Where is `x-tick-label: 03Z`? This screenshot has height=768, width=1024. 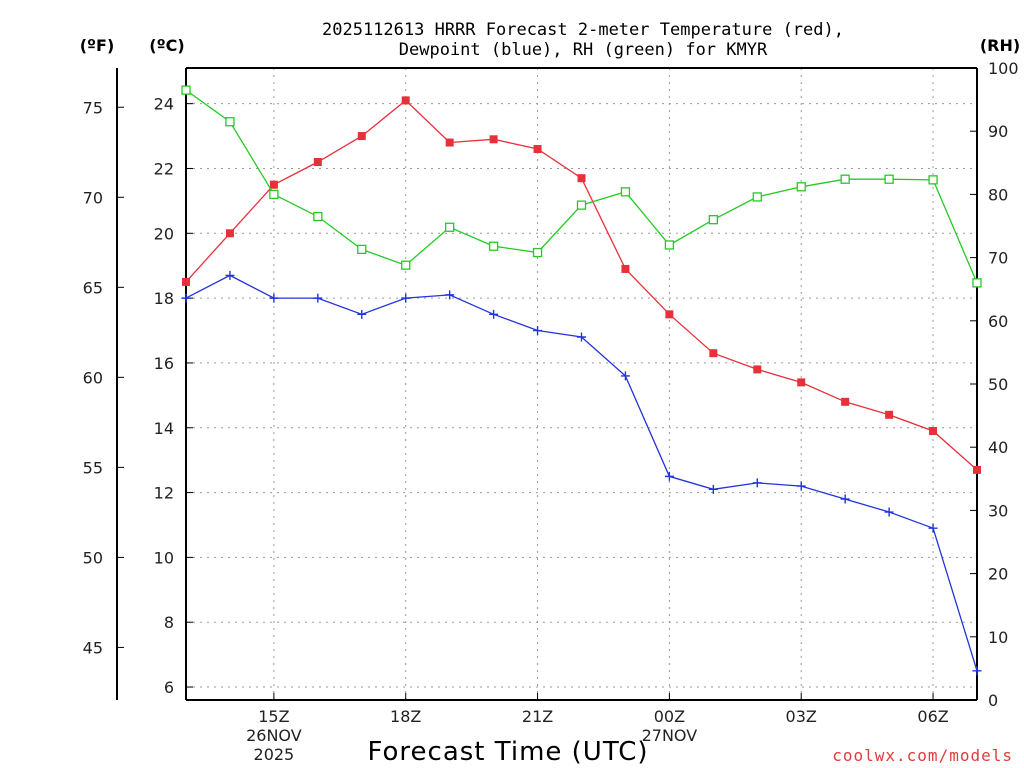
x-tick-label: 03Z is located at coordinates (801, 716).